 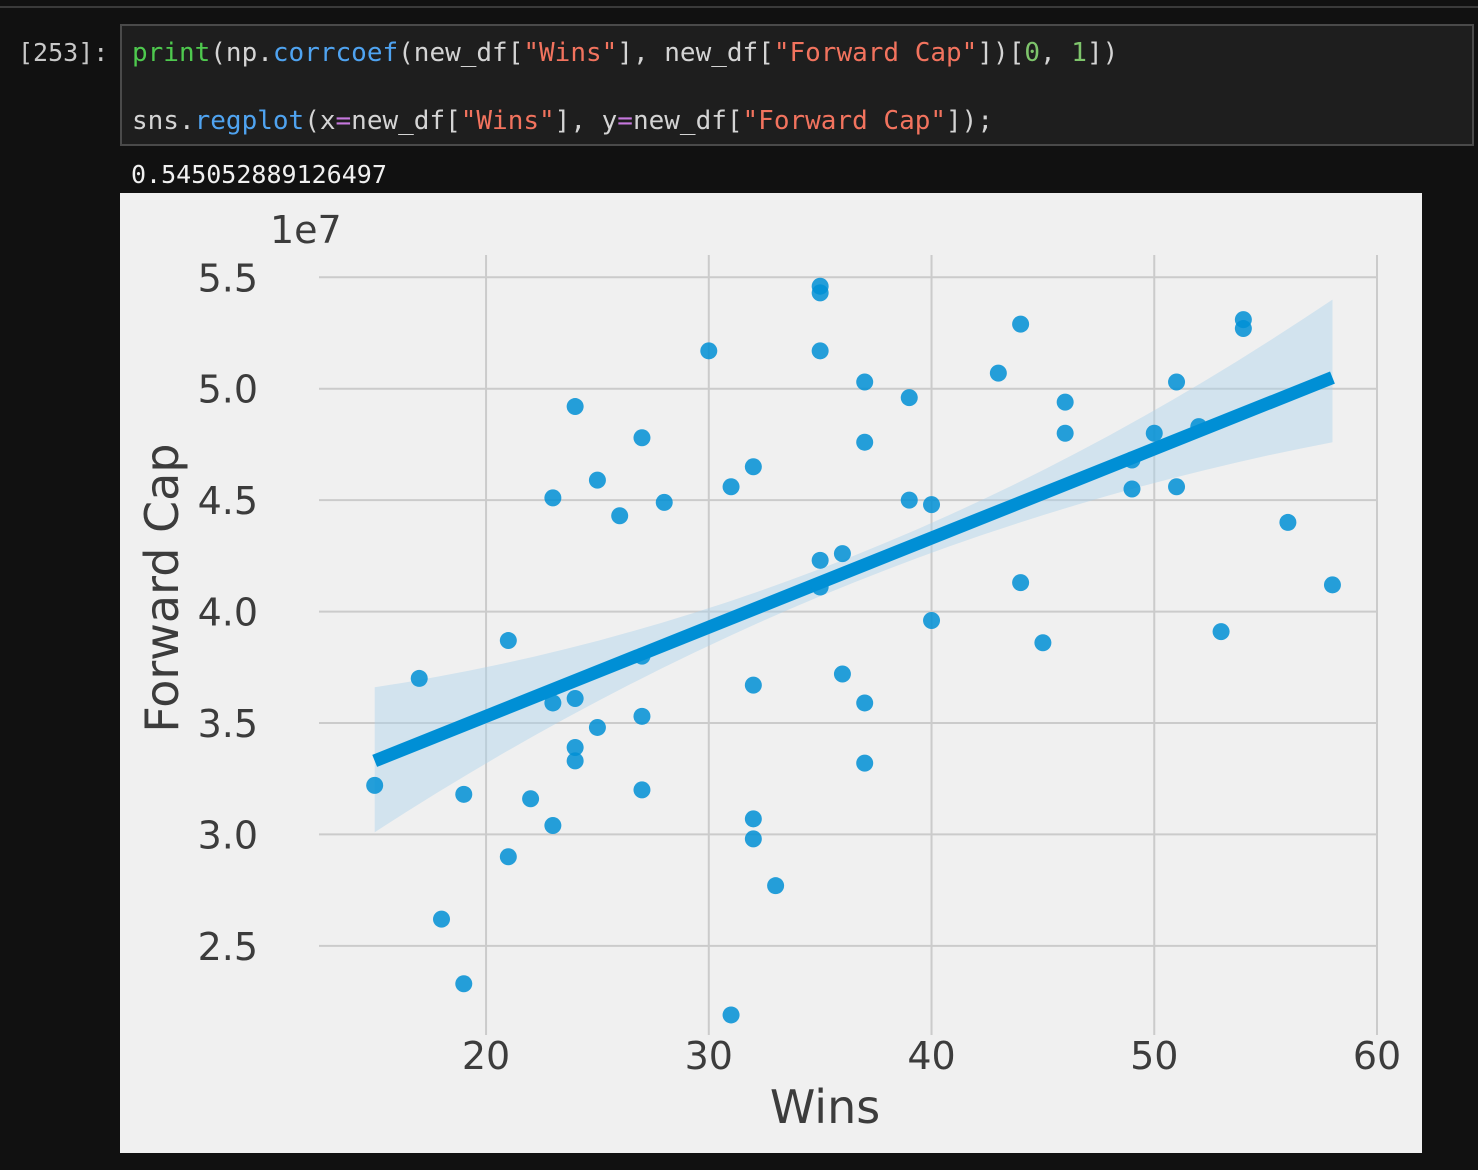 I want to click on cell-output-value: 0.545052889126497, so click(x=259, y=174).